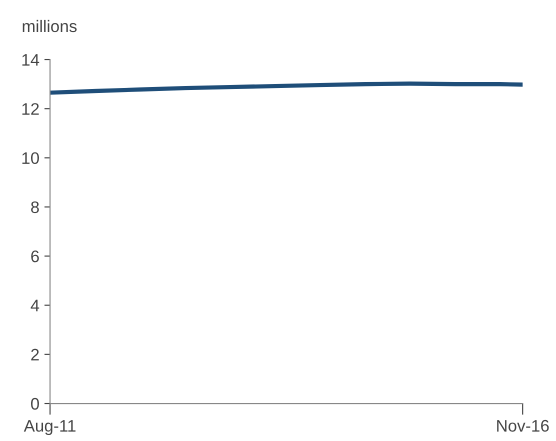  Describe the element at coordinates (30, 109) in the screenshot. I see `y-tick-label: 12` at that location.